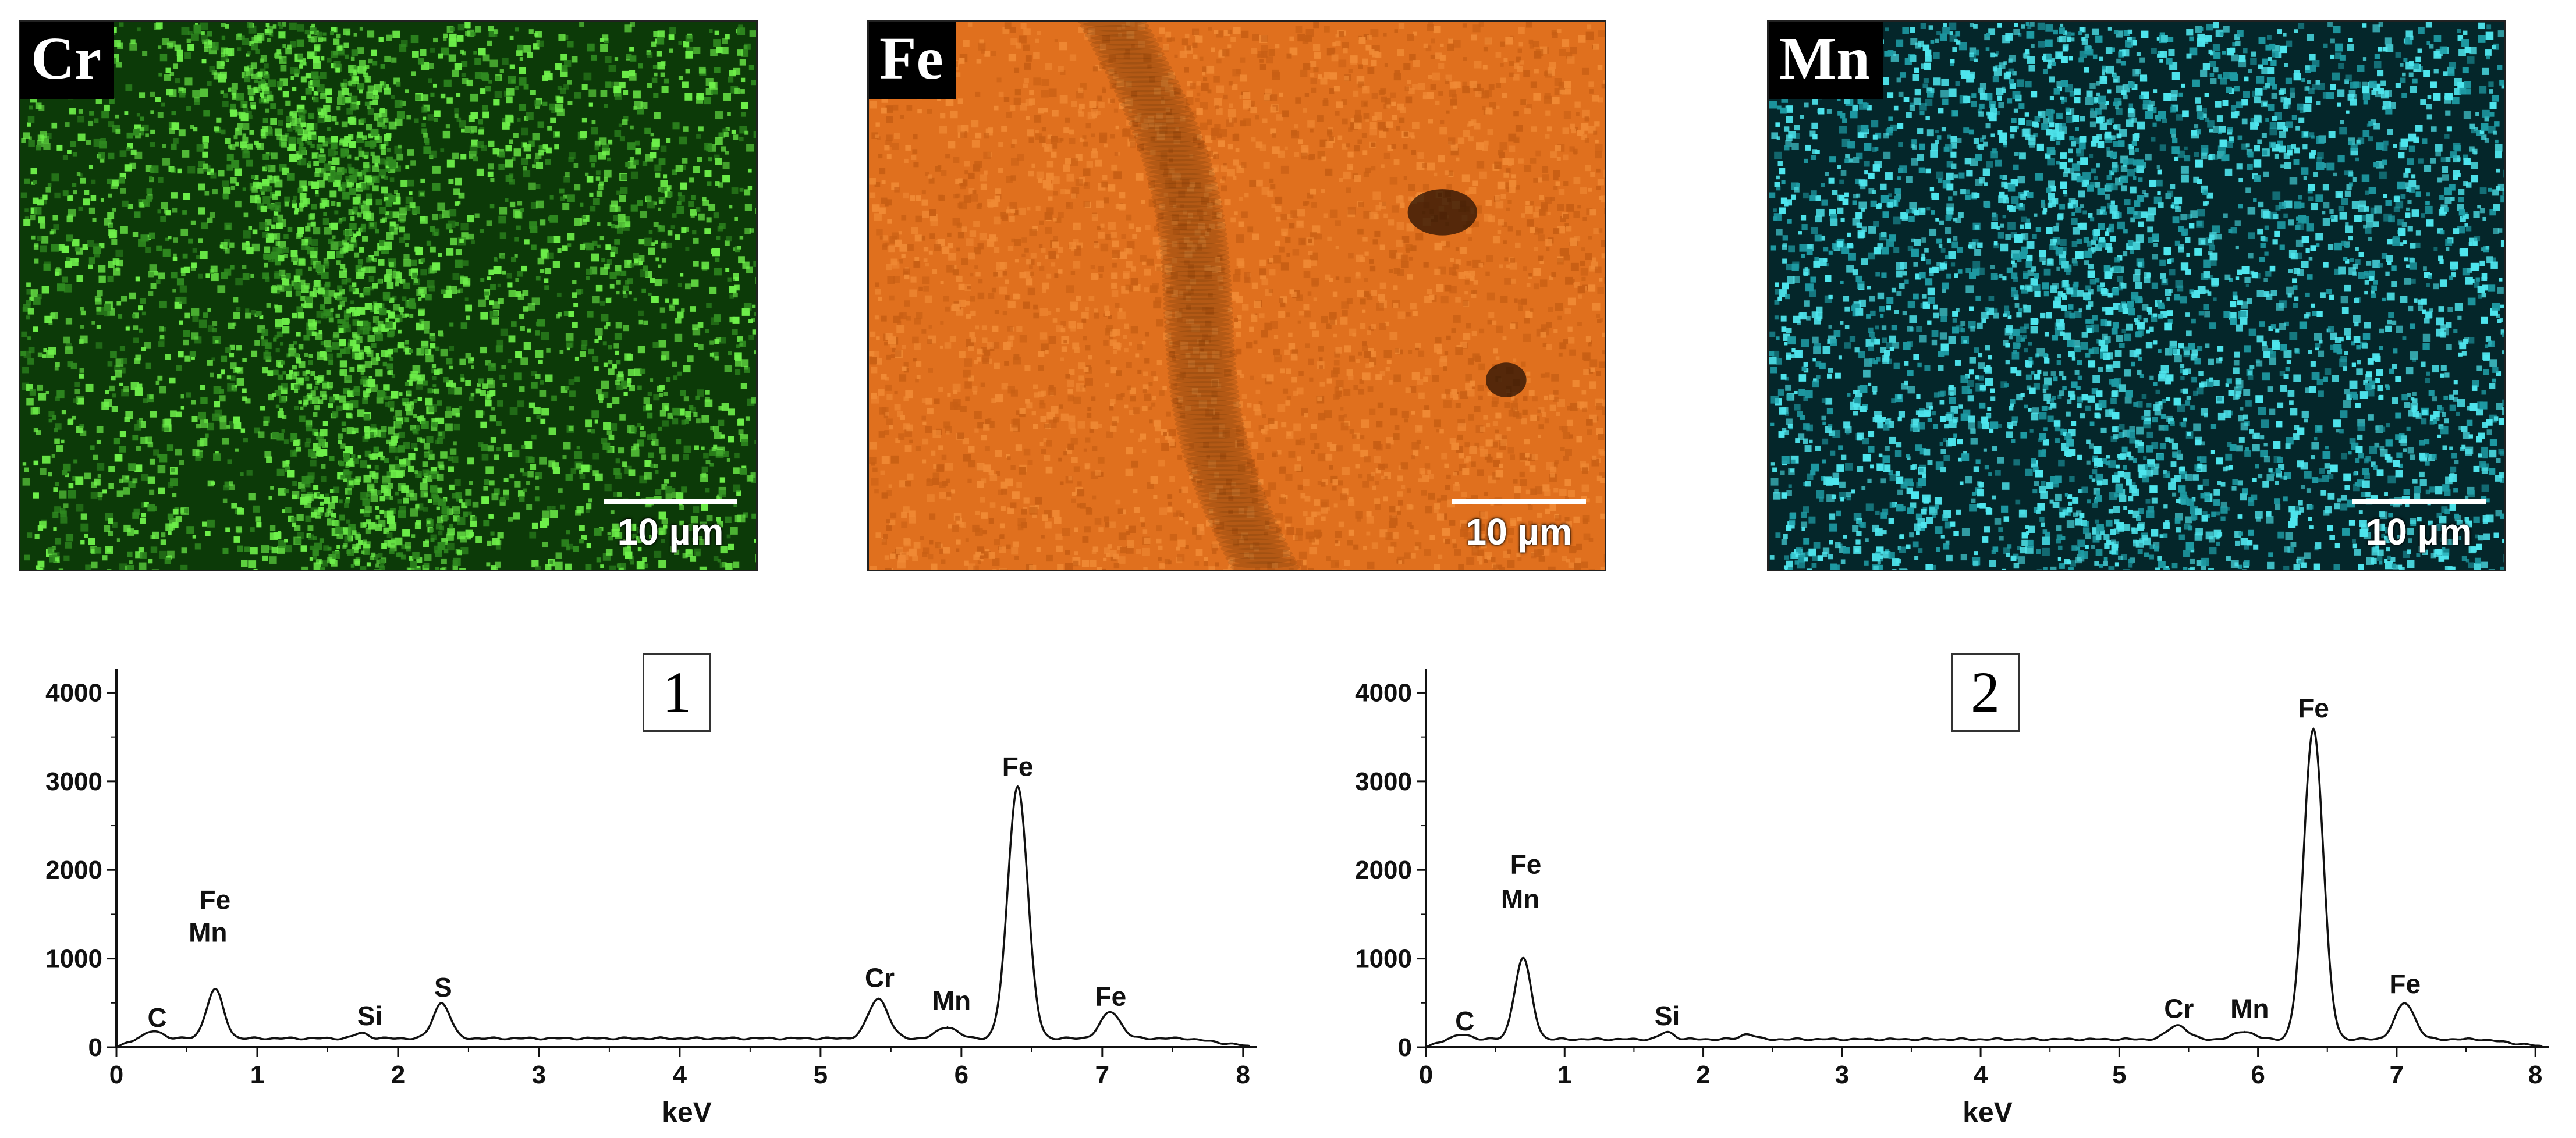 The width and height of the screenshot is (2576, 1138). Describe the element at coordinates (913, 61) in the screenshot. I see `map-label: Fe` at that location.